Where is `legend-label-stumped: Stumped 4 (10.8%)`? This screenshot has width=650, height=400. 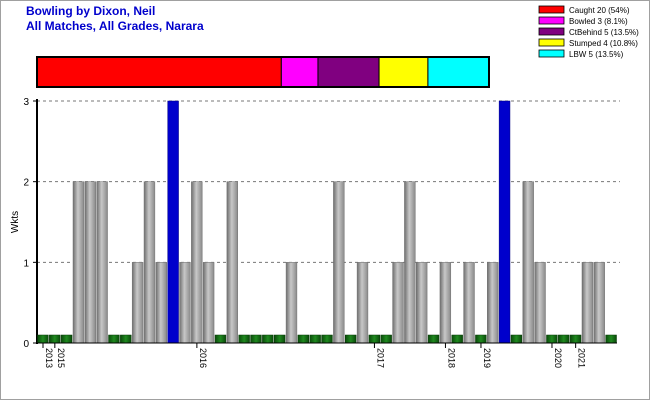 legend-label-stumped: Stumped 4 (10.8%) is located at coordinates (603, 43).